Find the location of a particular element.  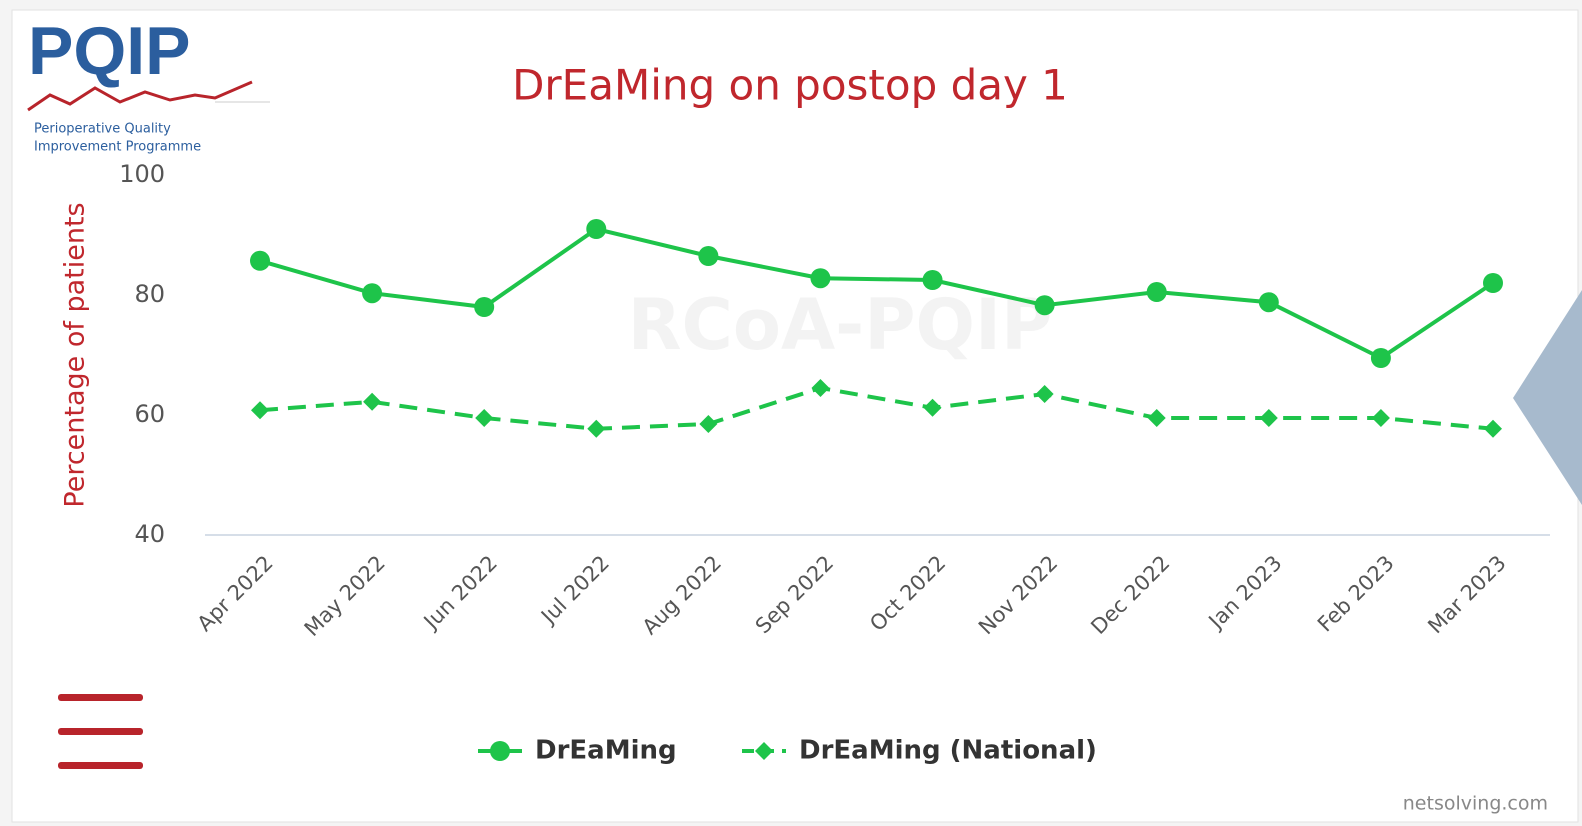

legend-item: DrEaMing (National) is located at coordinates (919, 751).